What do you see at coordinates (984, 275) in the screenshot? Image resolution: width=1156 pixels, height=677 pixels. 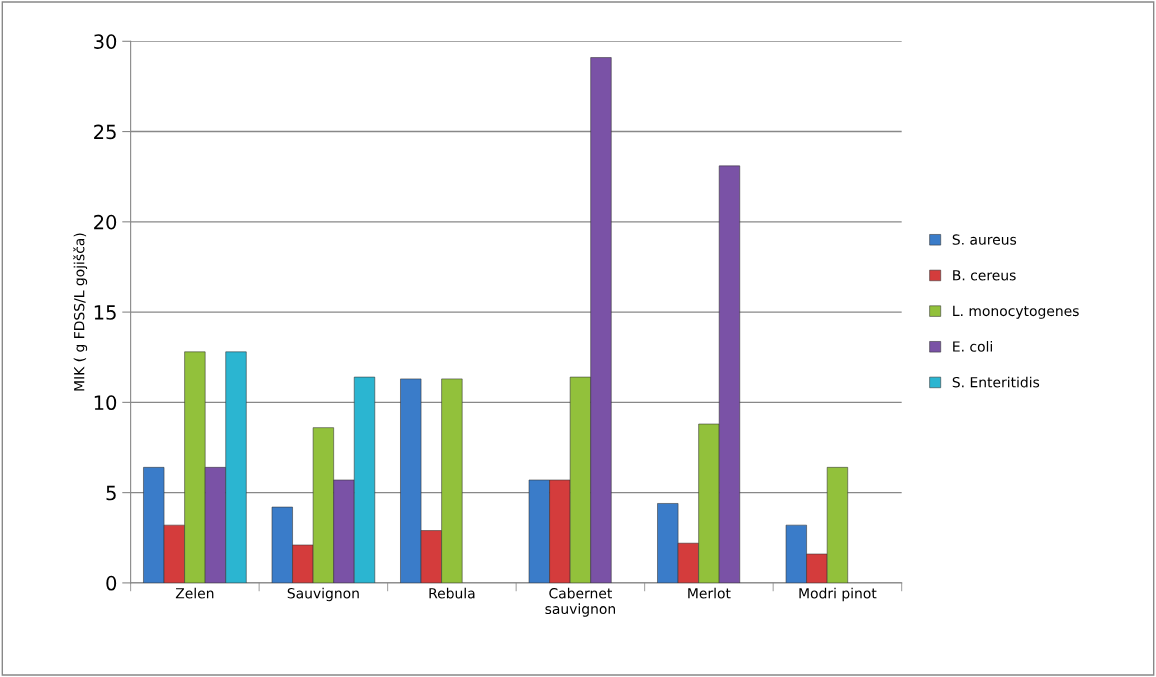 I see `legend-label: B. cereus` at bounding box center [984, 275].